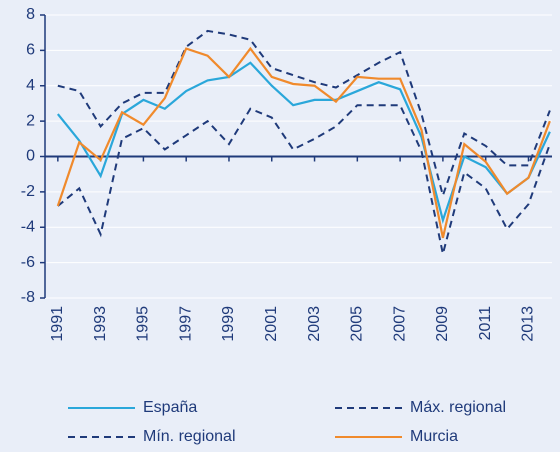 Image resolution: width=560 pixels, height=452 pixels. Describe the element at coordinates (30, 14) in the screenshot. I see `y-tick-label: 8` at that location.